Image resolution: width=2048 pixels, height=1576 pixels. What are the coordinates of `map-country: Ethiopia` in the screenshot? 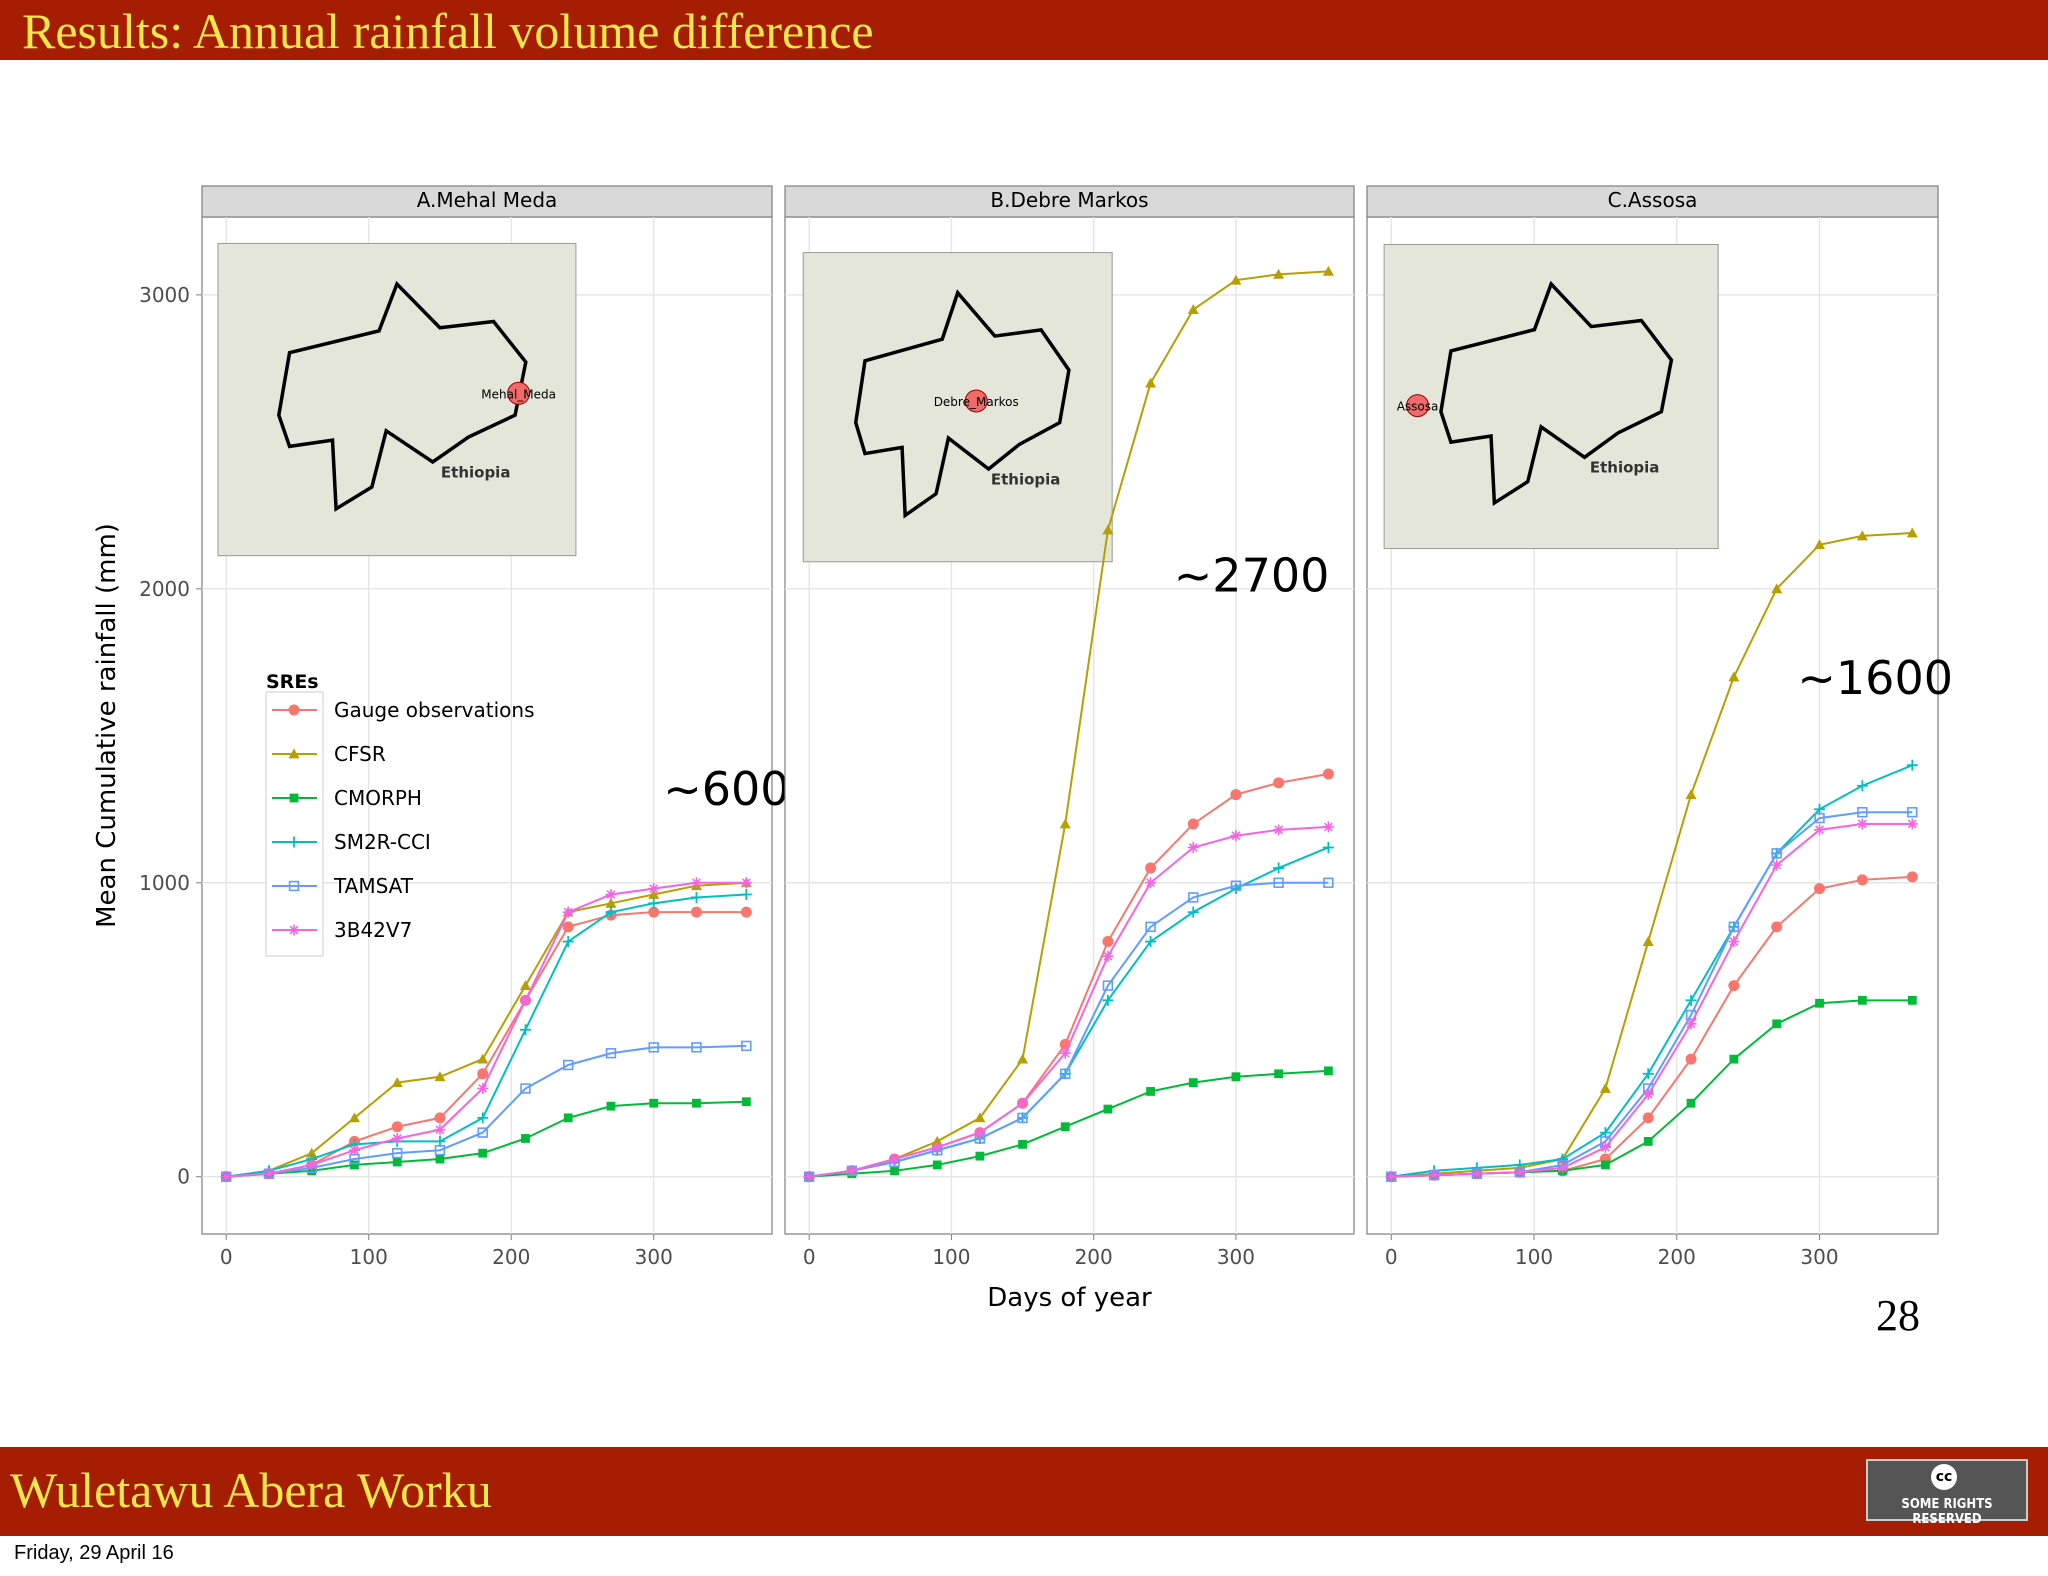 It's located at (1625, 468).